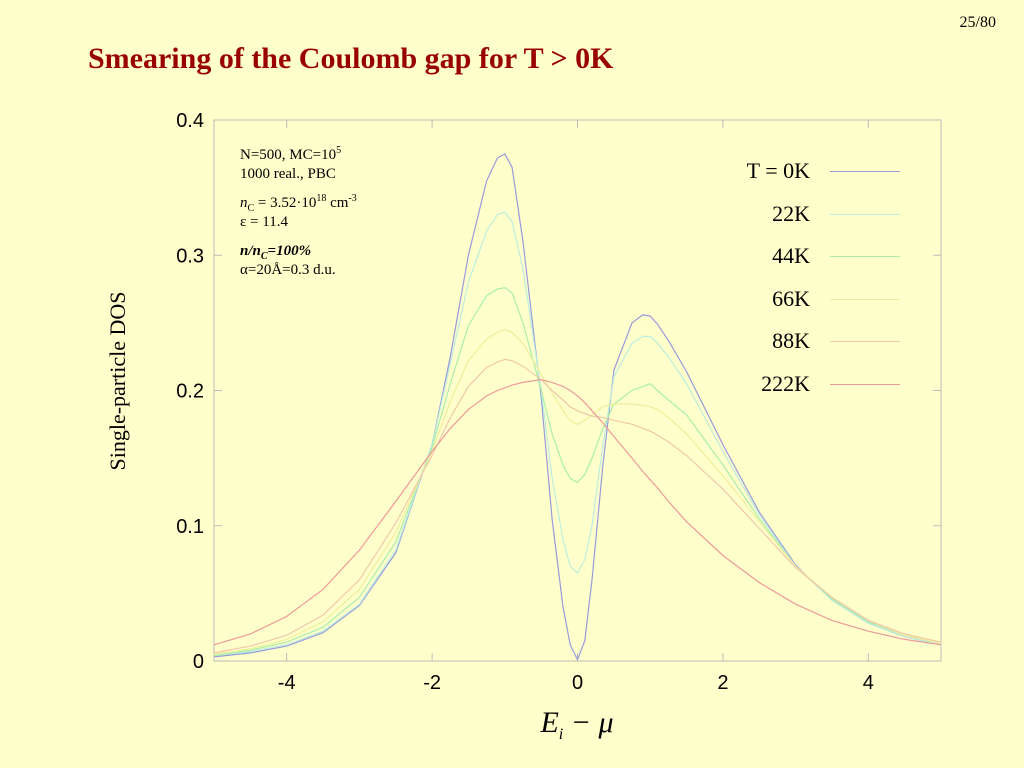 The width and height of the screenshot is (1024, 768). Describe the element at coordinates (432, 683) in the screenshot. I see `x-tick-label: -2` at that location.